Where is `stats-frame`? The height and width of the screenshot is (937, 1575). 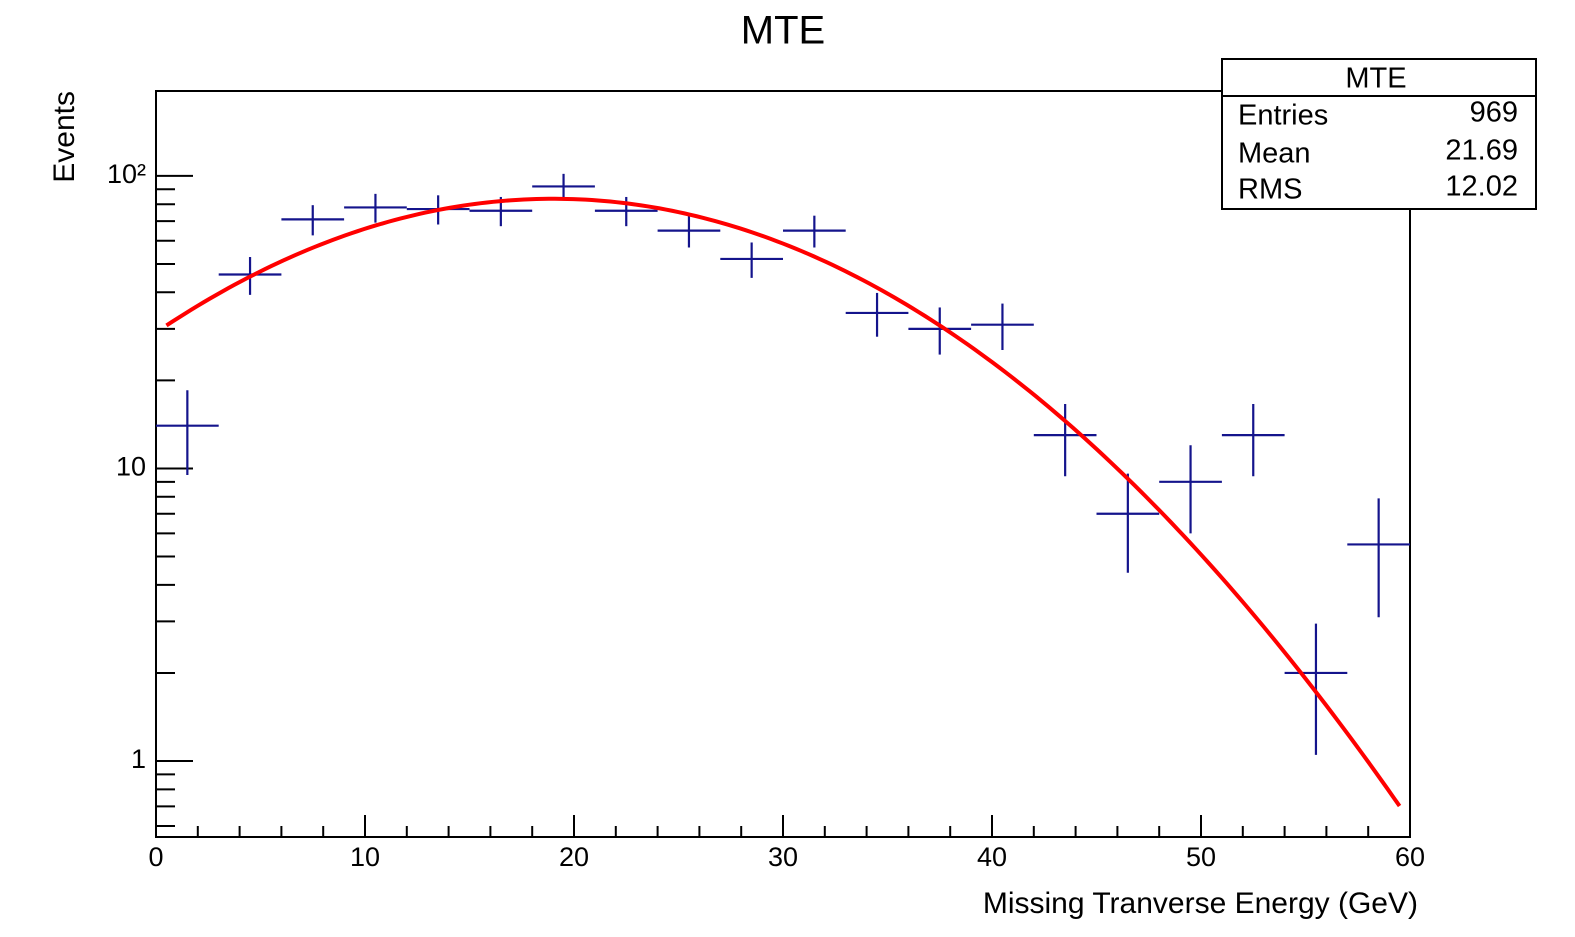 stats-frame is located at coordinates (1379, 134).